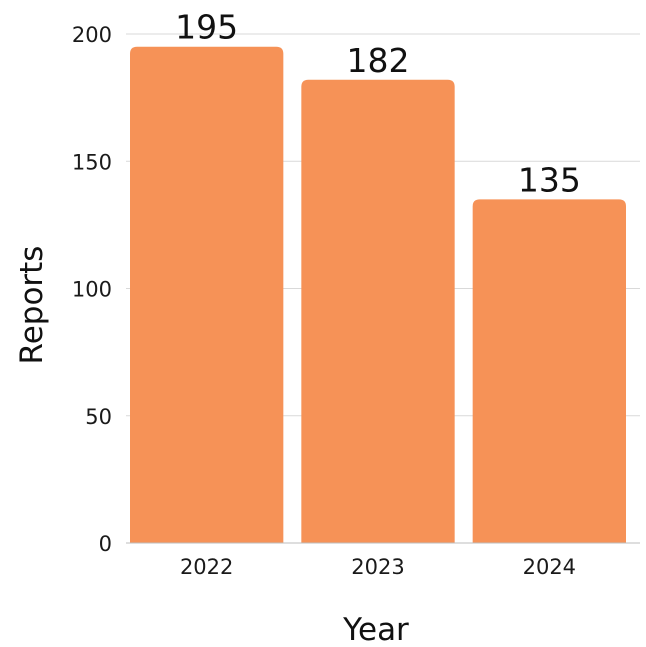 The width and height of the screenshot is (646, 647). Describe the element at coordinates (206, 567) in the screenshot. I see `x-tick-label: 2022` at that location.